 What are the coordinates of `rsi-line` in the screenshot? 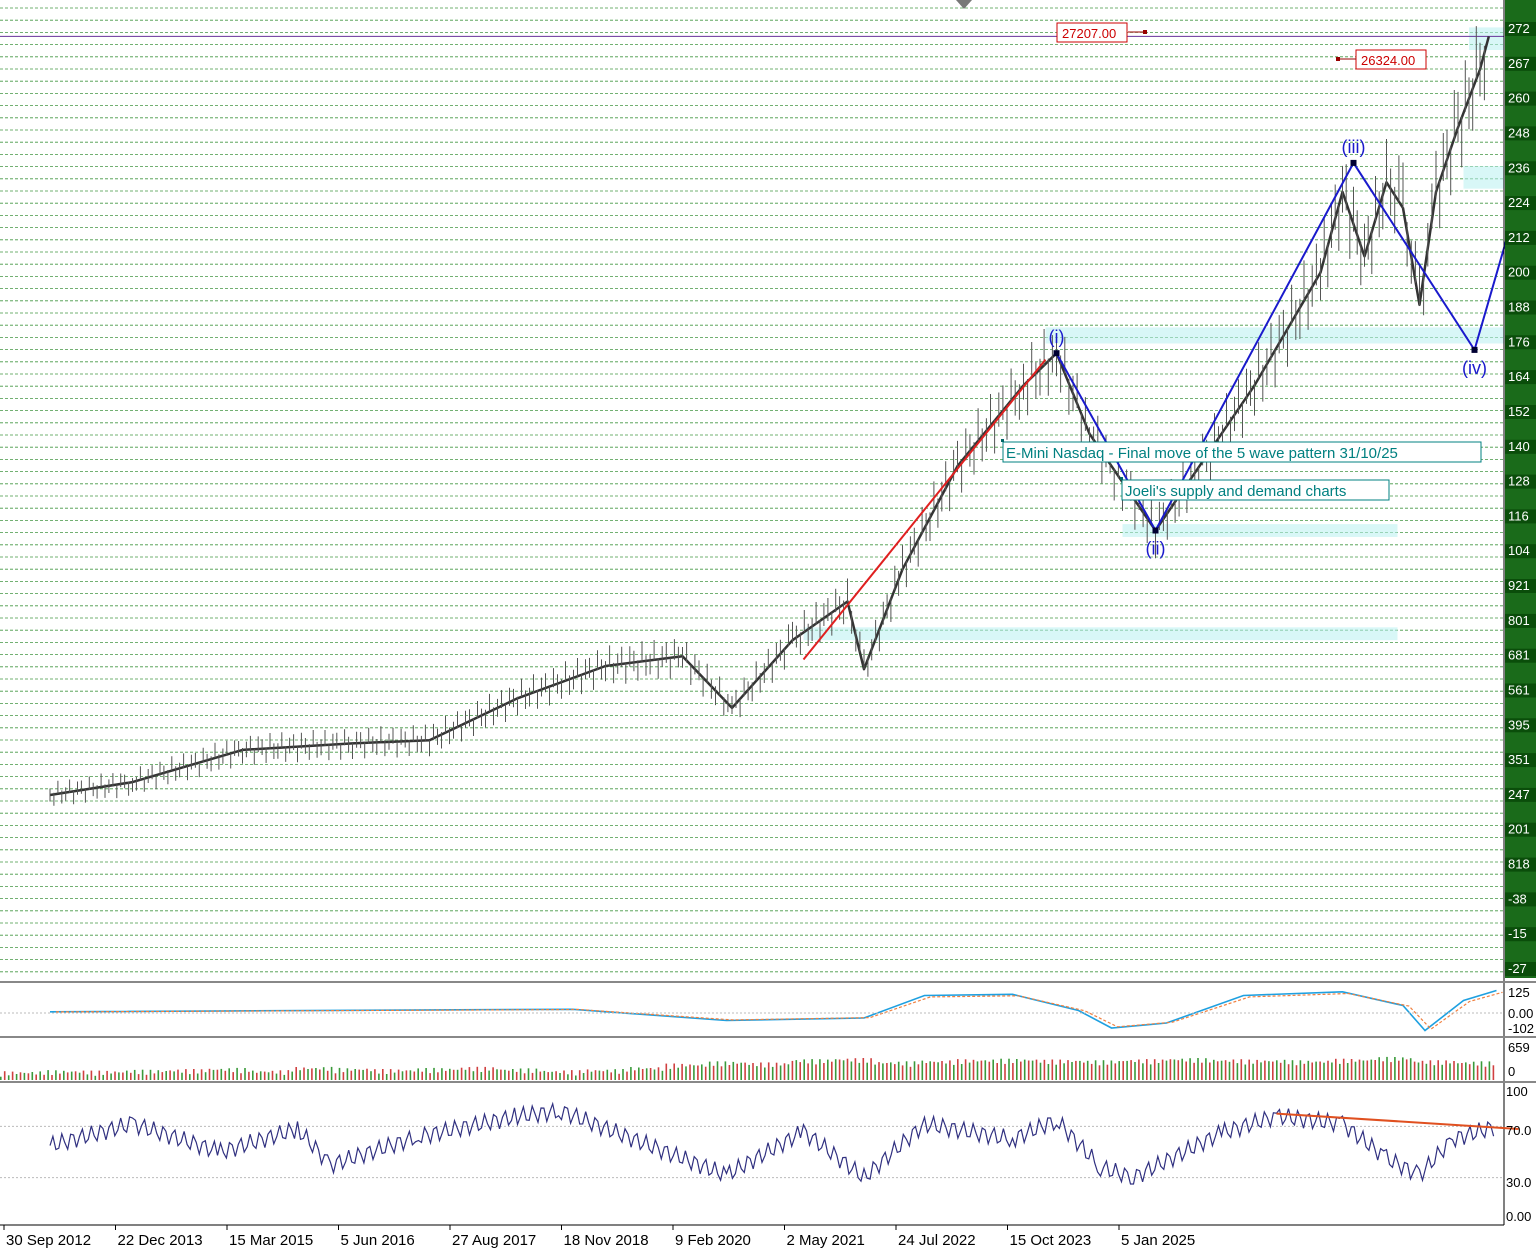 It's located at (772, 1144).